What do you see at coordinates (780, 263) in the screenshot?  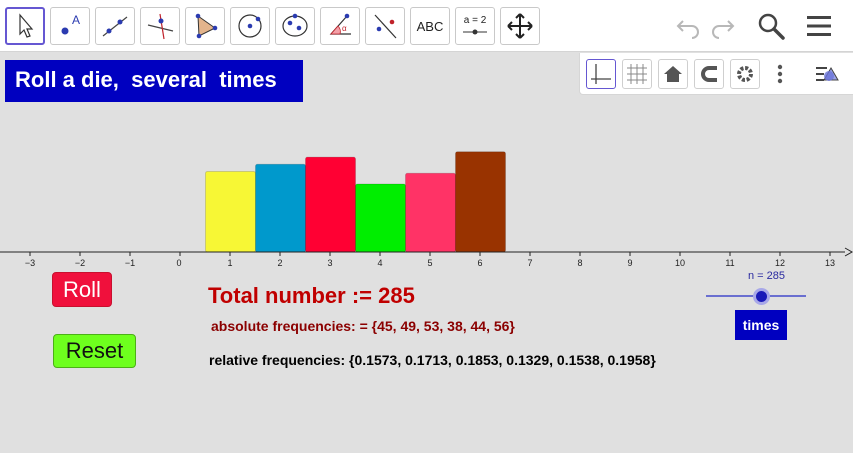 I see `x-tick-label-12: 12` at bounding box center [780, 263].